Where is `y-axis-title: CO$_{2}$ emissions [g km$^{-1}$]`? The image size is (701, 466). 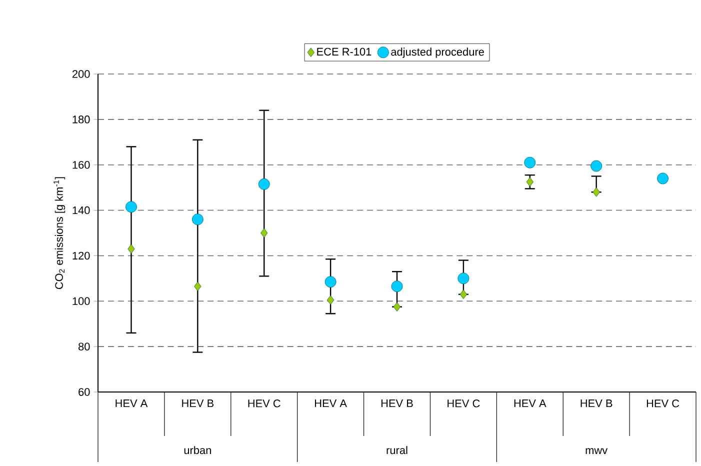
y-axis-title: CO$_{2}$ emissions [g km$^{-1}$] is located at coordinates (60, 233).